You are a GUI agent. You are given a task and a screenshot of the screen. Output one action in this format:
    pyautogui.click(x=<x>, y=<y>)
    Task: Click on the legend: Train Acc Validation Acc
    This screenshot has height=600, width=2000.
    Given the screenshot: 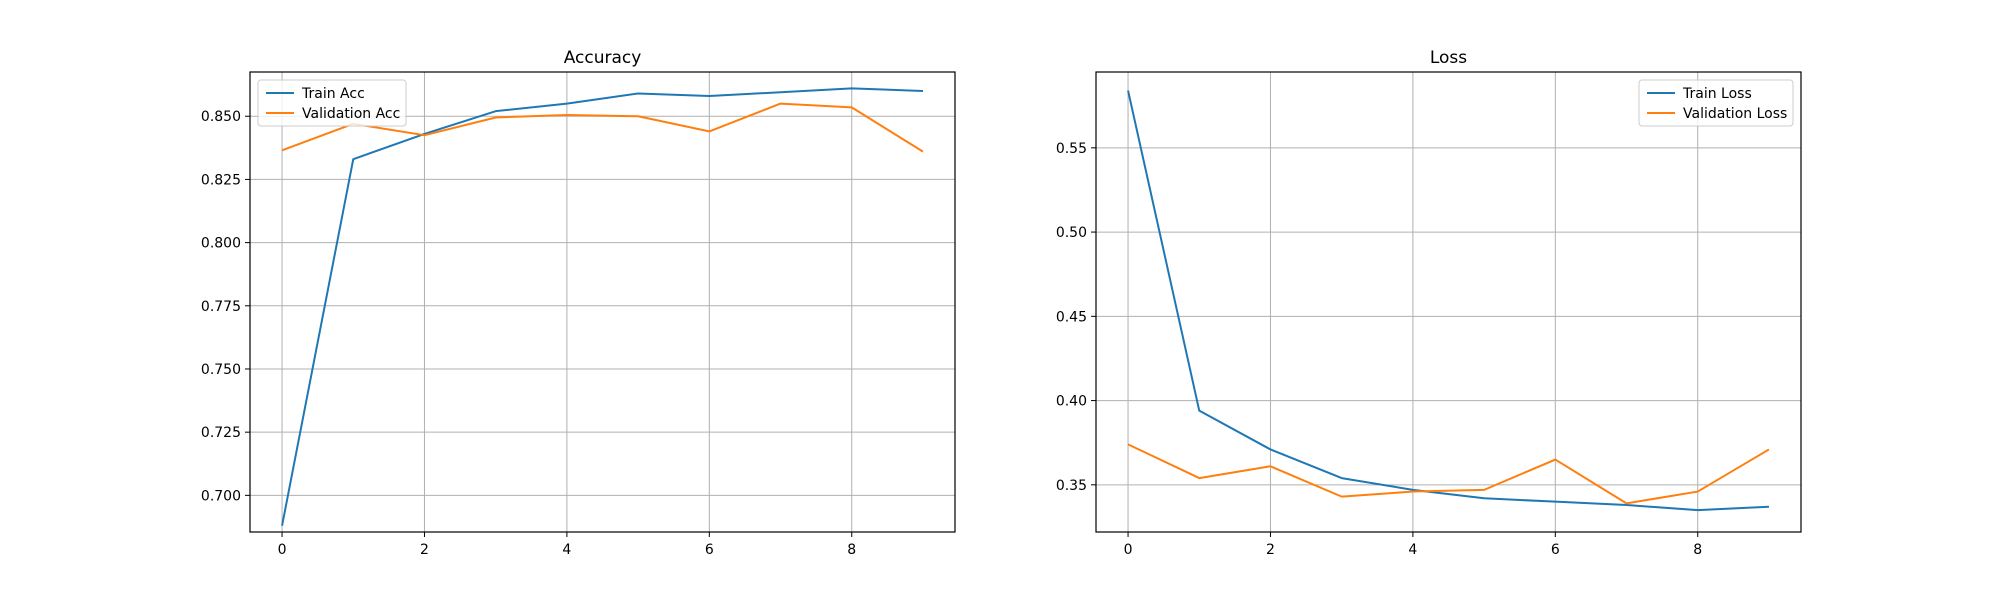 What is the action you would take?
    pyautogui.click(x=332, y=103)
    